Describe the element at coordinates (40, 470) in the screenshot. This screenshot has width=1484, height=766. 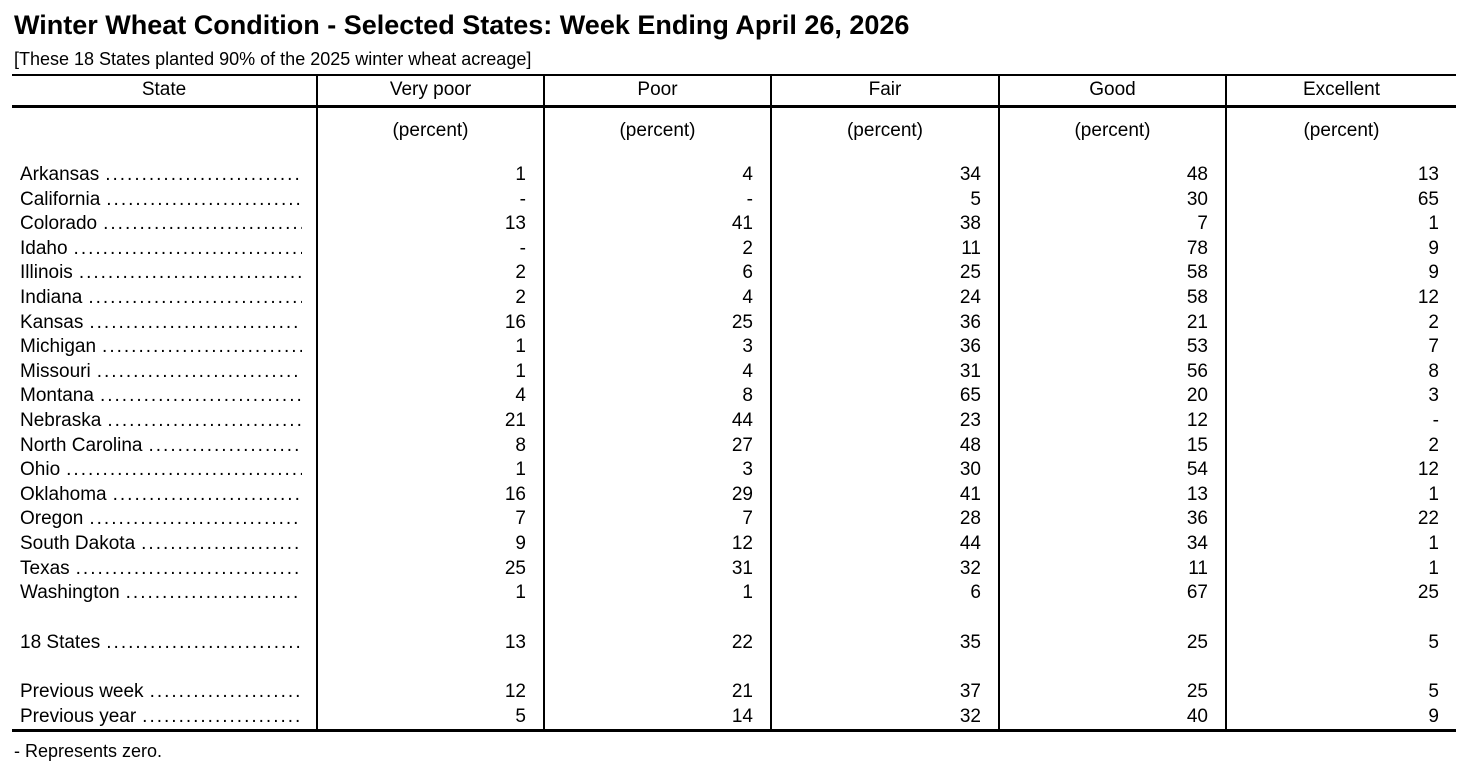
I see `state-name: Ohio` at that location.